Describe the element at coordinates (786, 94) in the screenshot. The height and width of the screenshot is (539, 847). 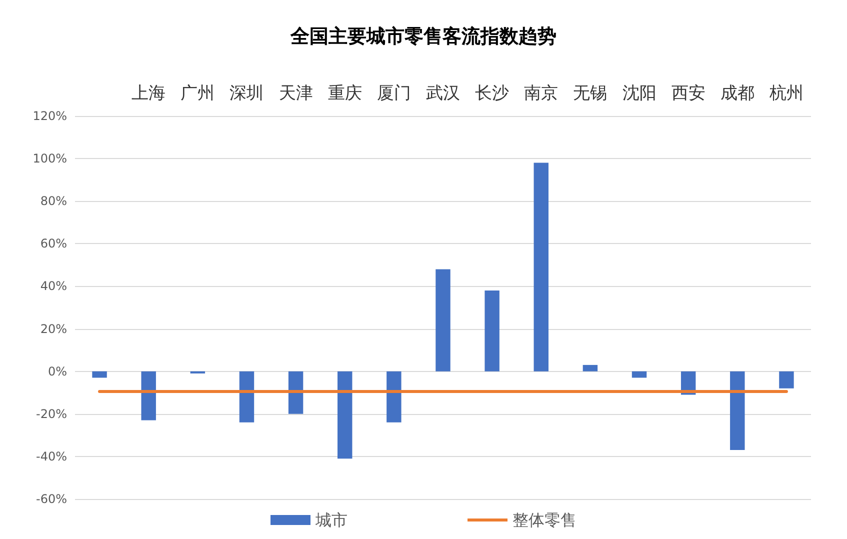
I see `x-tick-label: 杭州` at that location.